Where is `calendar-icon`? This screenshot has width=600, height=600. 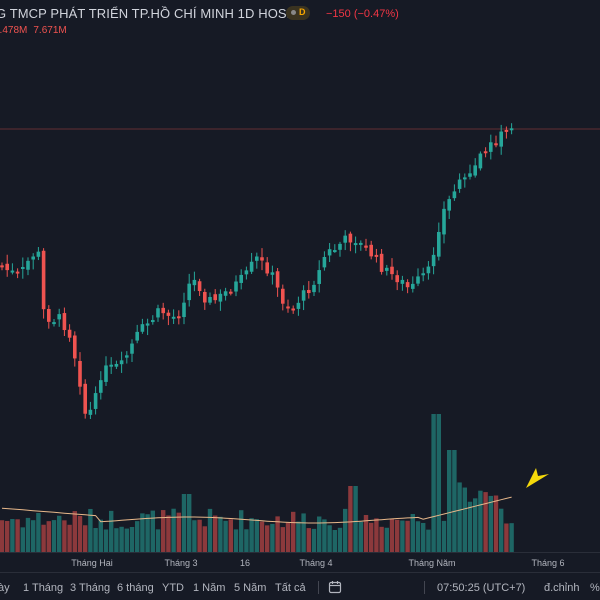 calendar-icon is located at coordinates (335, 587).